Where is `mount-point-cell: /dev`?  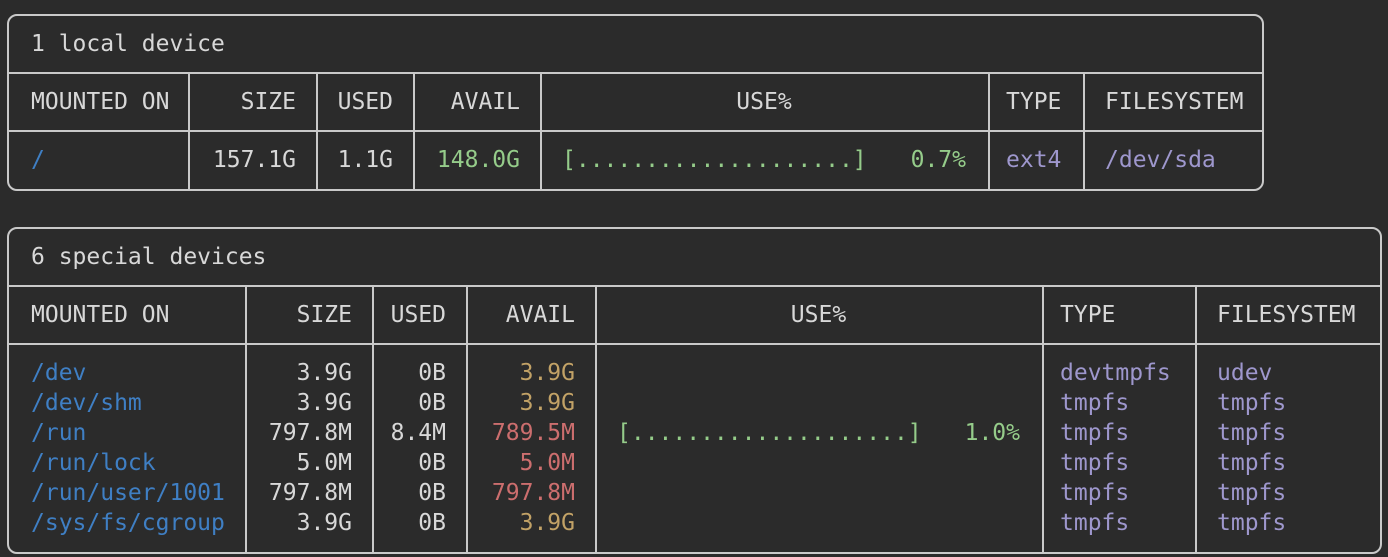
mount-point-cell: /dev is located at coordinates (128, 366).